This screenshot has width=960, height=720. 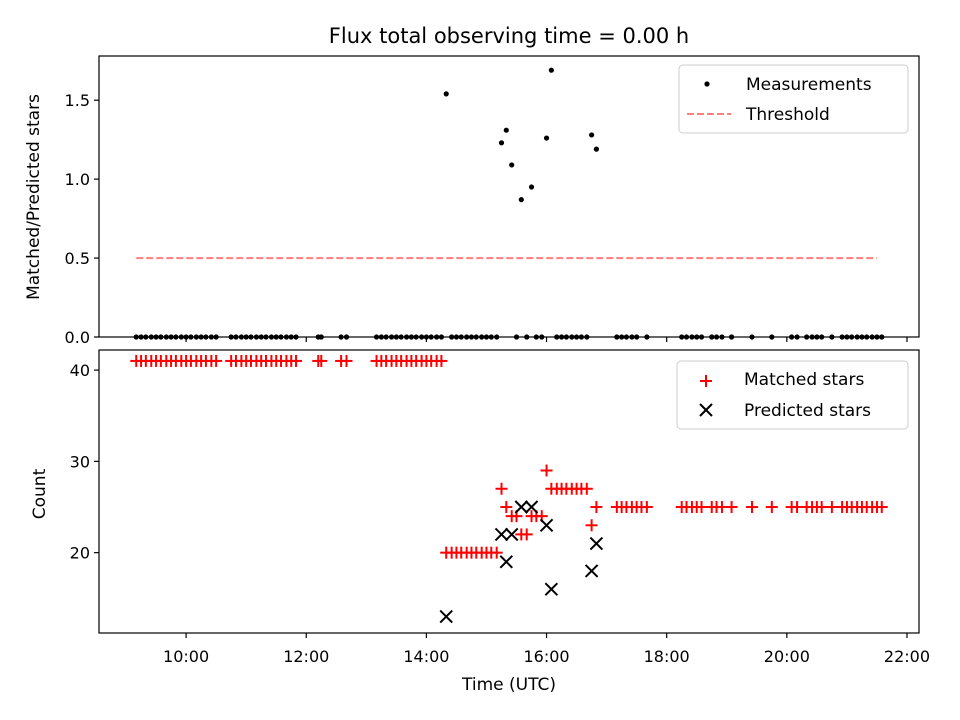 I want to click on bottom-legend-frame, so click(x=792, y=395).